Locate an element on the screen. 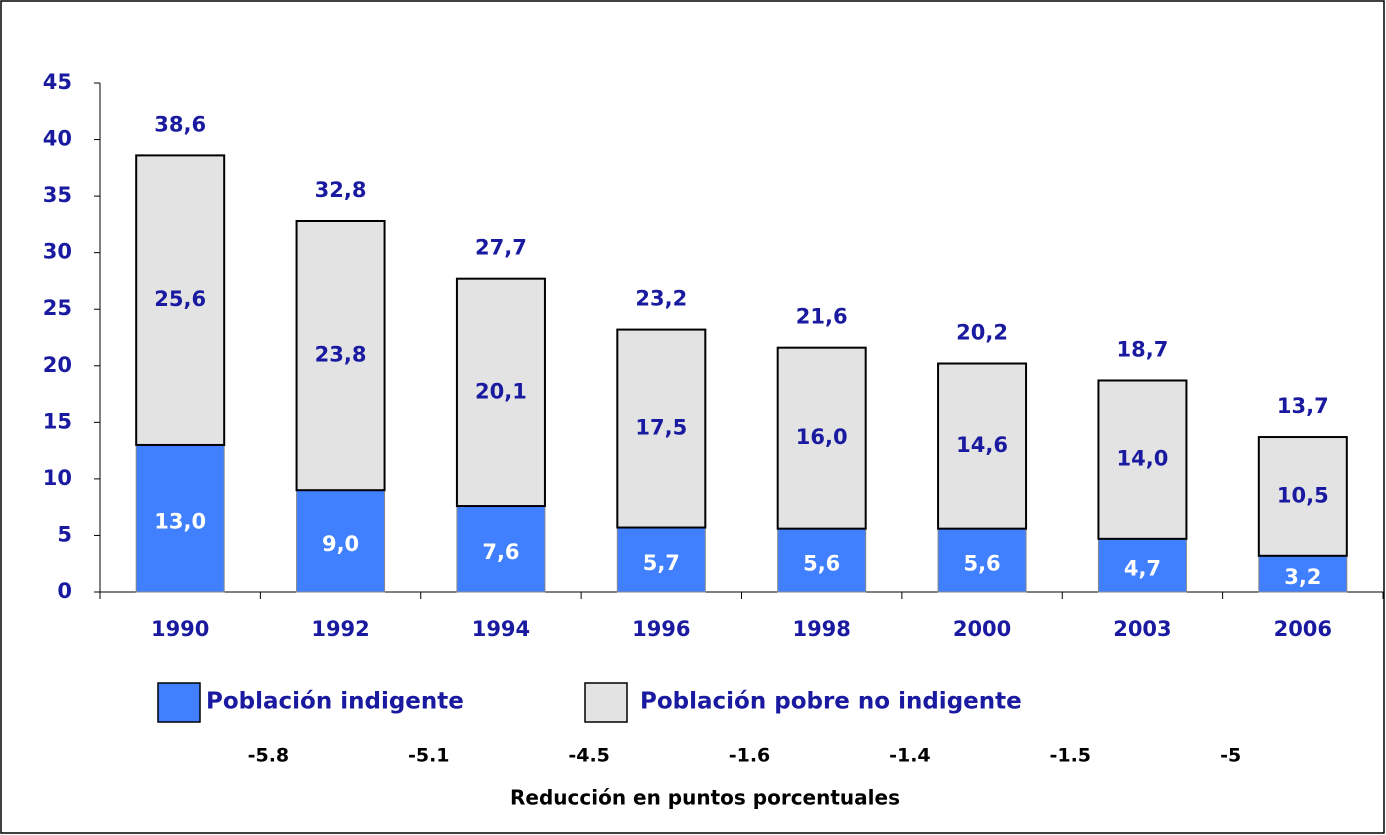 Image resolution: width=1386 pixels, height=835 pixels. reduction-label: -5.8 is located at coordinates (269, 756).